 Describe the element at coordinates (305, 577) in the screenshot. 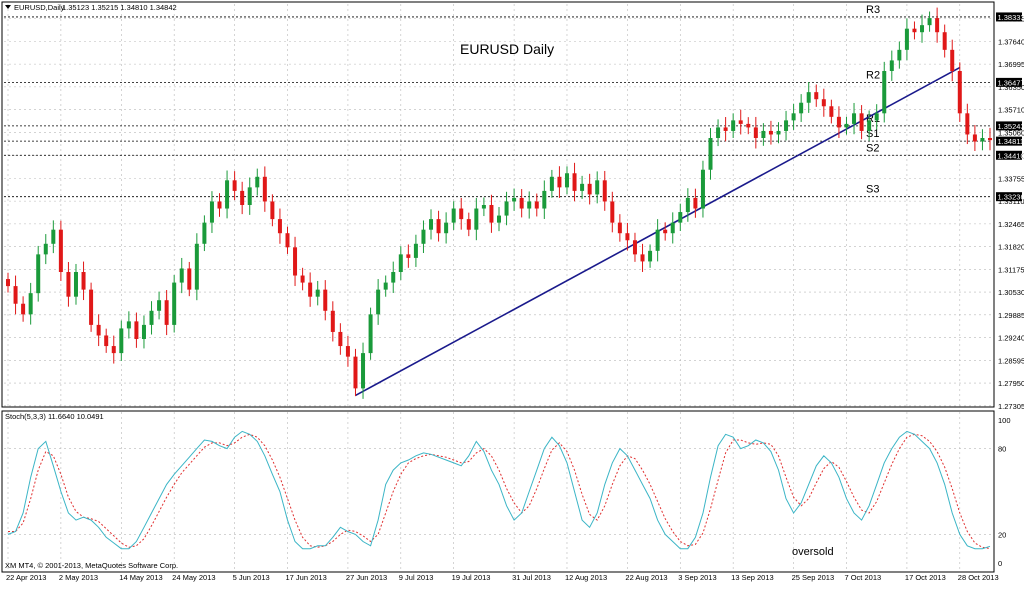

I see `x-tick-label: 17 Jun 2013` at that location.